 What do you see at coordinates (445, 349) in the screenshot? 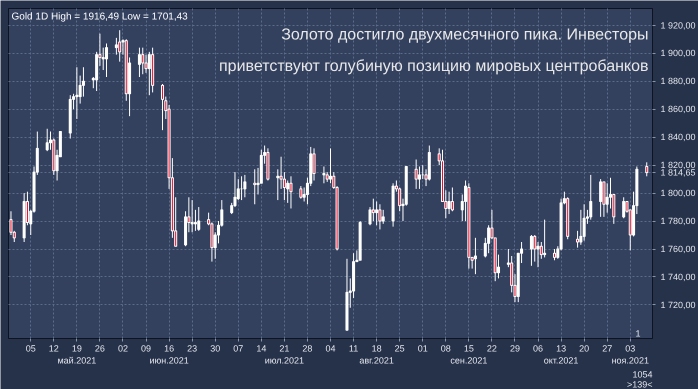
I see `x-tick-label: 08` at bounding box center [445, 349].